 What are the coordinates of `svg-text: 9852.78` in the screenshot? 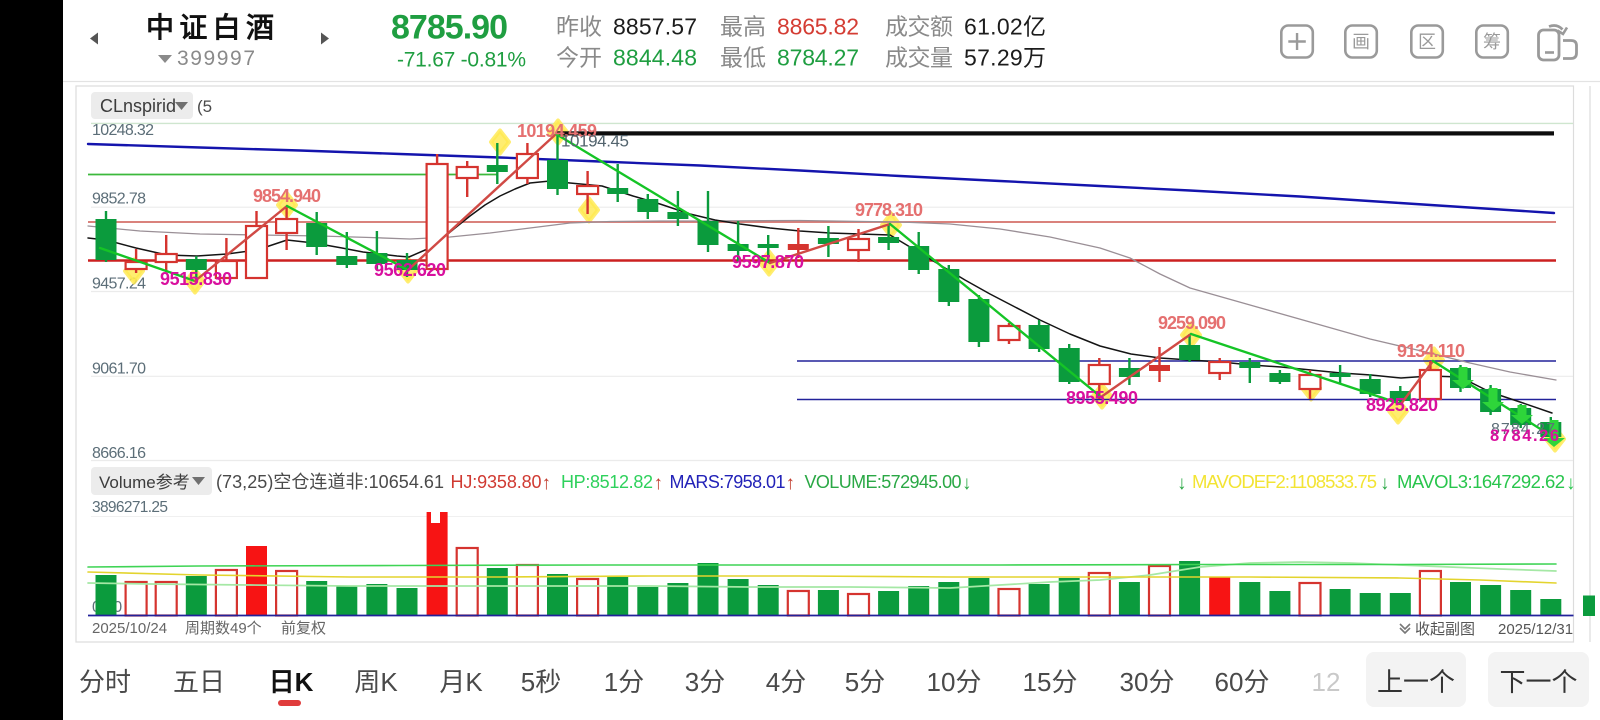 It's located at (119, 199).